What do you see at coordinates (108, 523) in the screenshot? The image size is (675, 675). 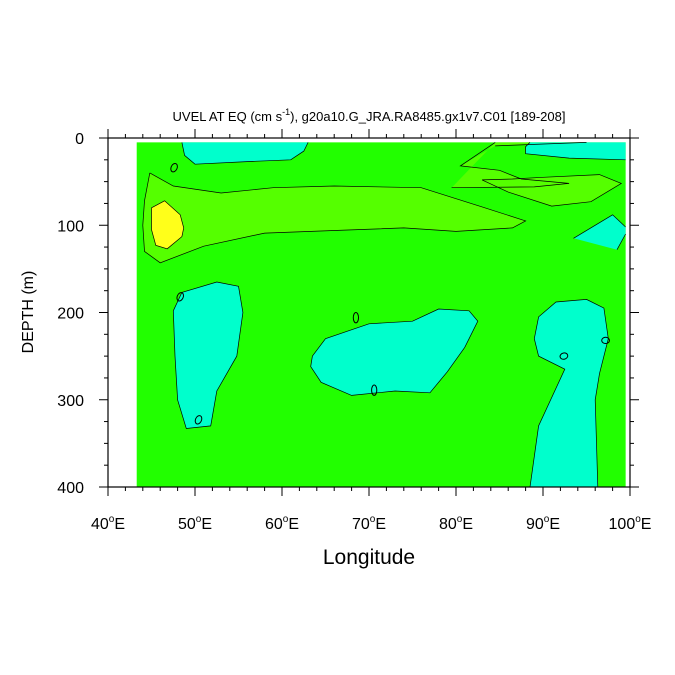 I see `x-tick-label: 40oE` at bounding box center [108, 523].